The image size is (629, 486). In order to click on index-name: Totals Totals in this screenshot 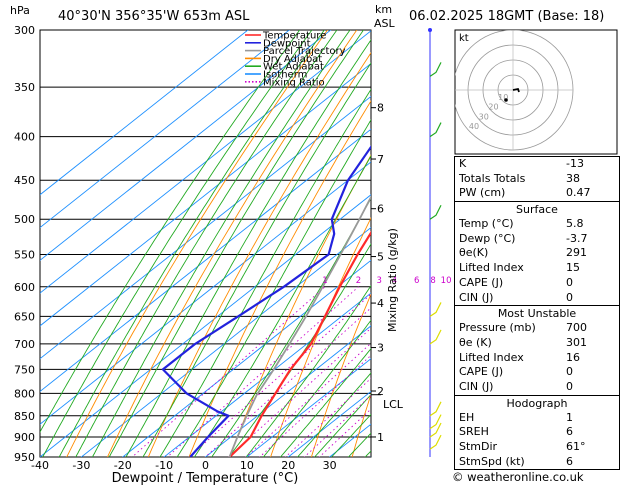, I will do `click(492, 178)`.